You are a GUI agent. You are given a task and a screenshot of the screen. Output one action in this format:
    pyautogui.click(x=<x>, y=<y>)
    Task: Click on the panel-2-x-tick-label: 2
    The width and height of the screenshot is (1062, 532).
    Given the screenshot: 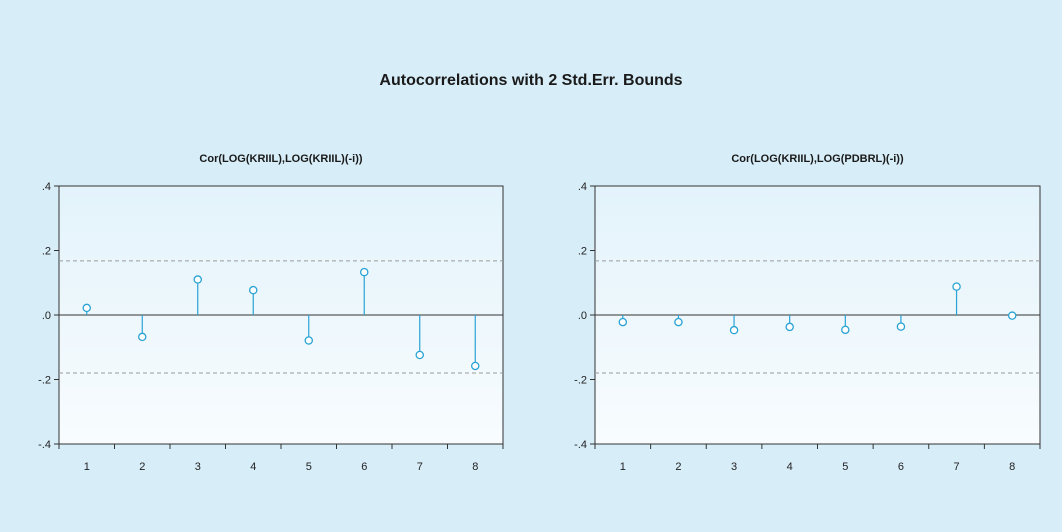 What is the action you would take?
    pyautogui.click(x=678, y=467)
    